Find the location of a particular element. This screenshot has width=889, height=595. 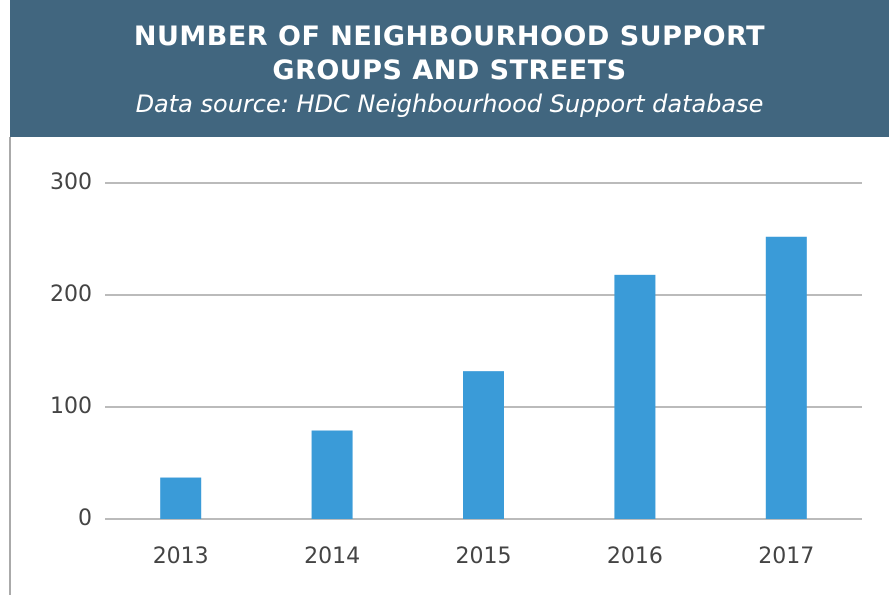

x-tick-label: 2015 is located at coordinates (484, 556).